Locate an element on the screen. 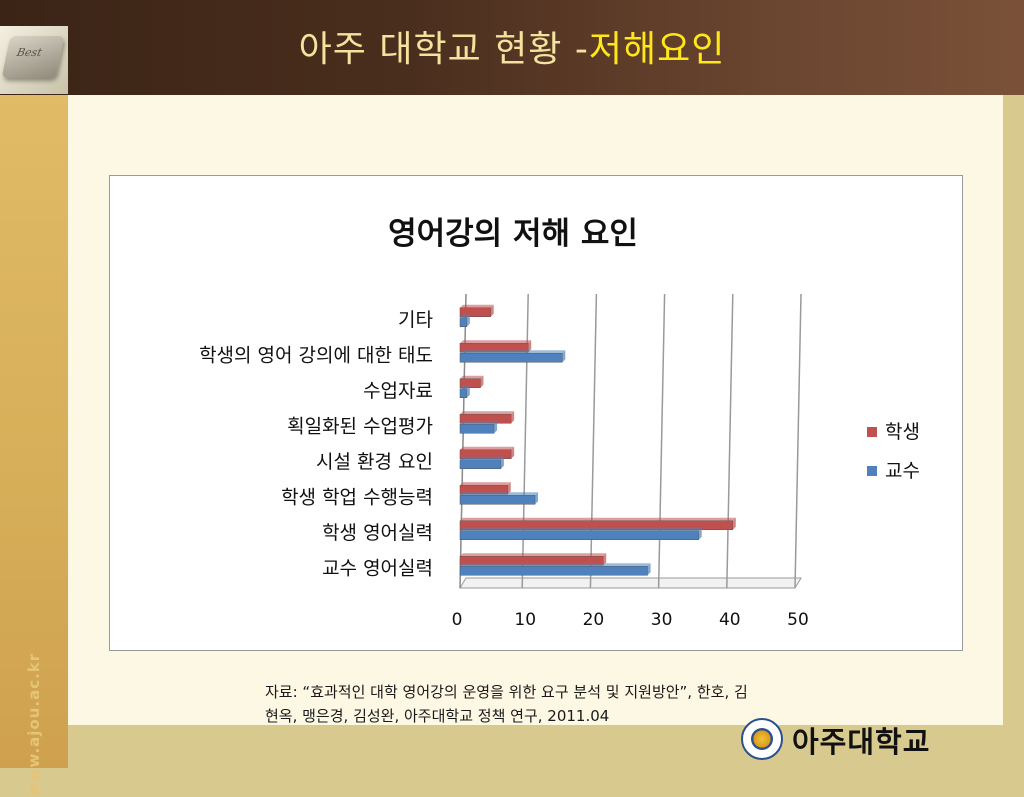 The height and width of the screenshot is (797, 1024). x-tick-label: 20 is located at coordinates (594, 620).